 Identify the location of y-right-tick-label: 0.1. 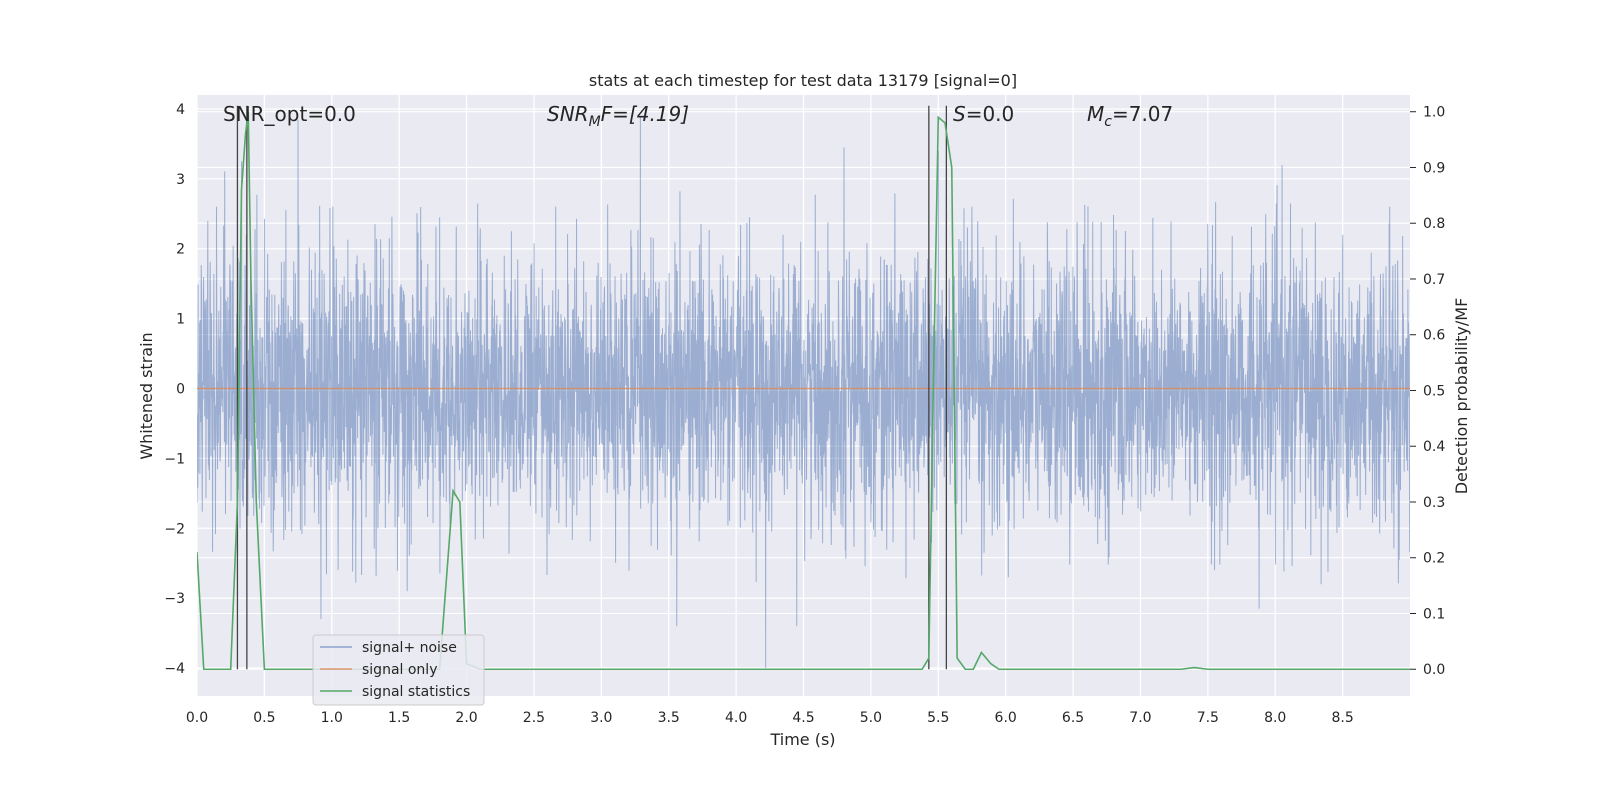
(1434, 614).